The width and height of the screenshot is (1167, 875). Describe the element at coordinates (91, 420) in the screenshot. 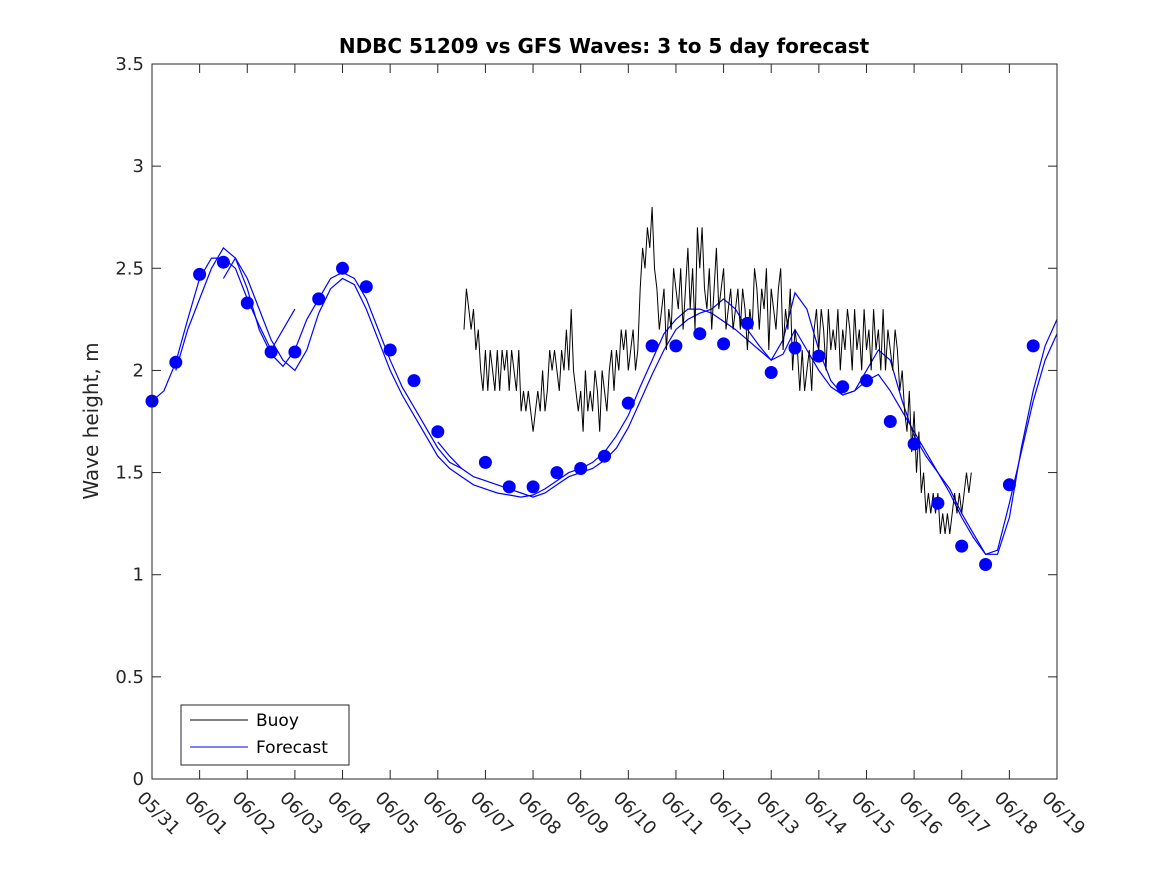

I see `y-axis-label: Wave height, m` at that location.